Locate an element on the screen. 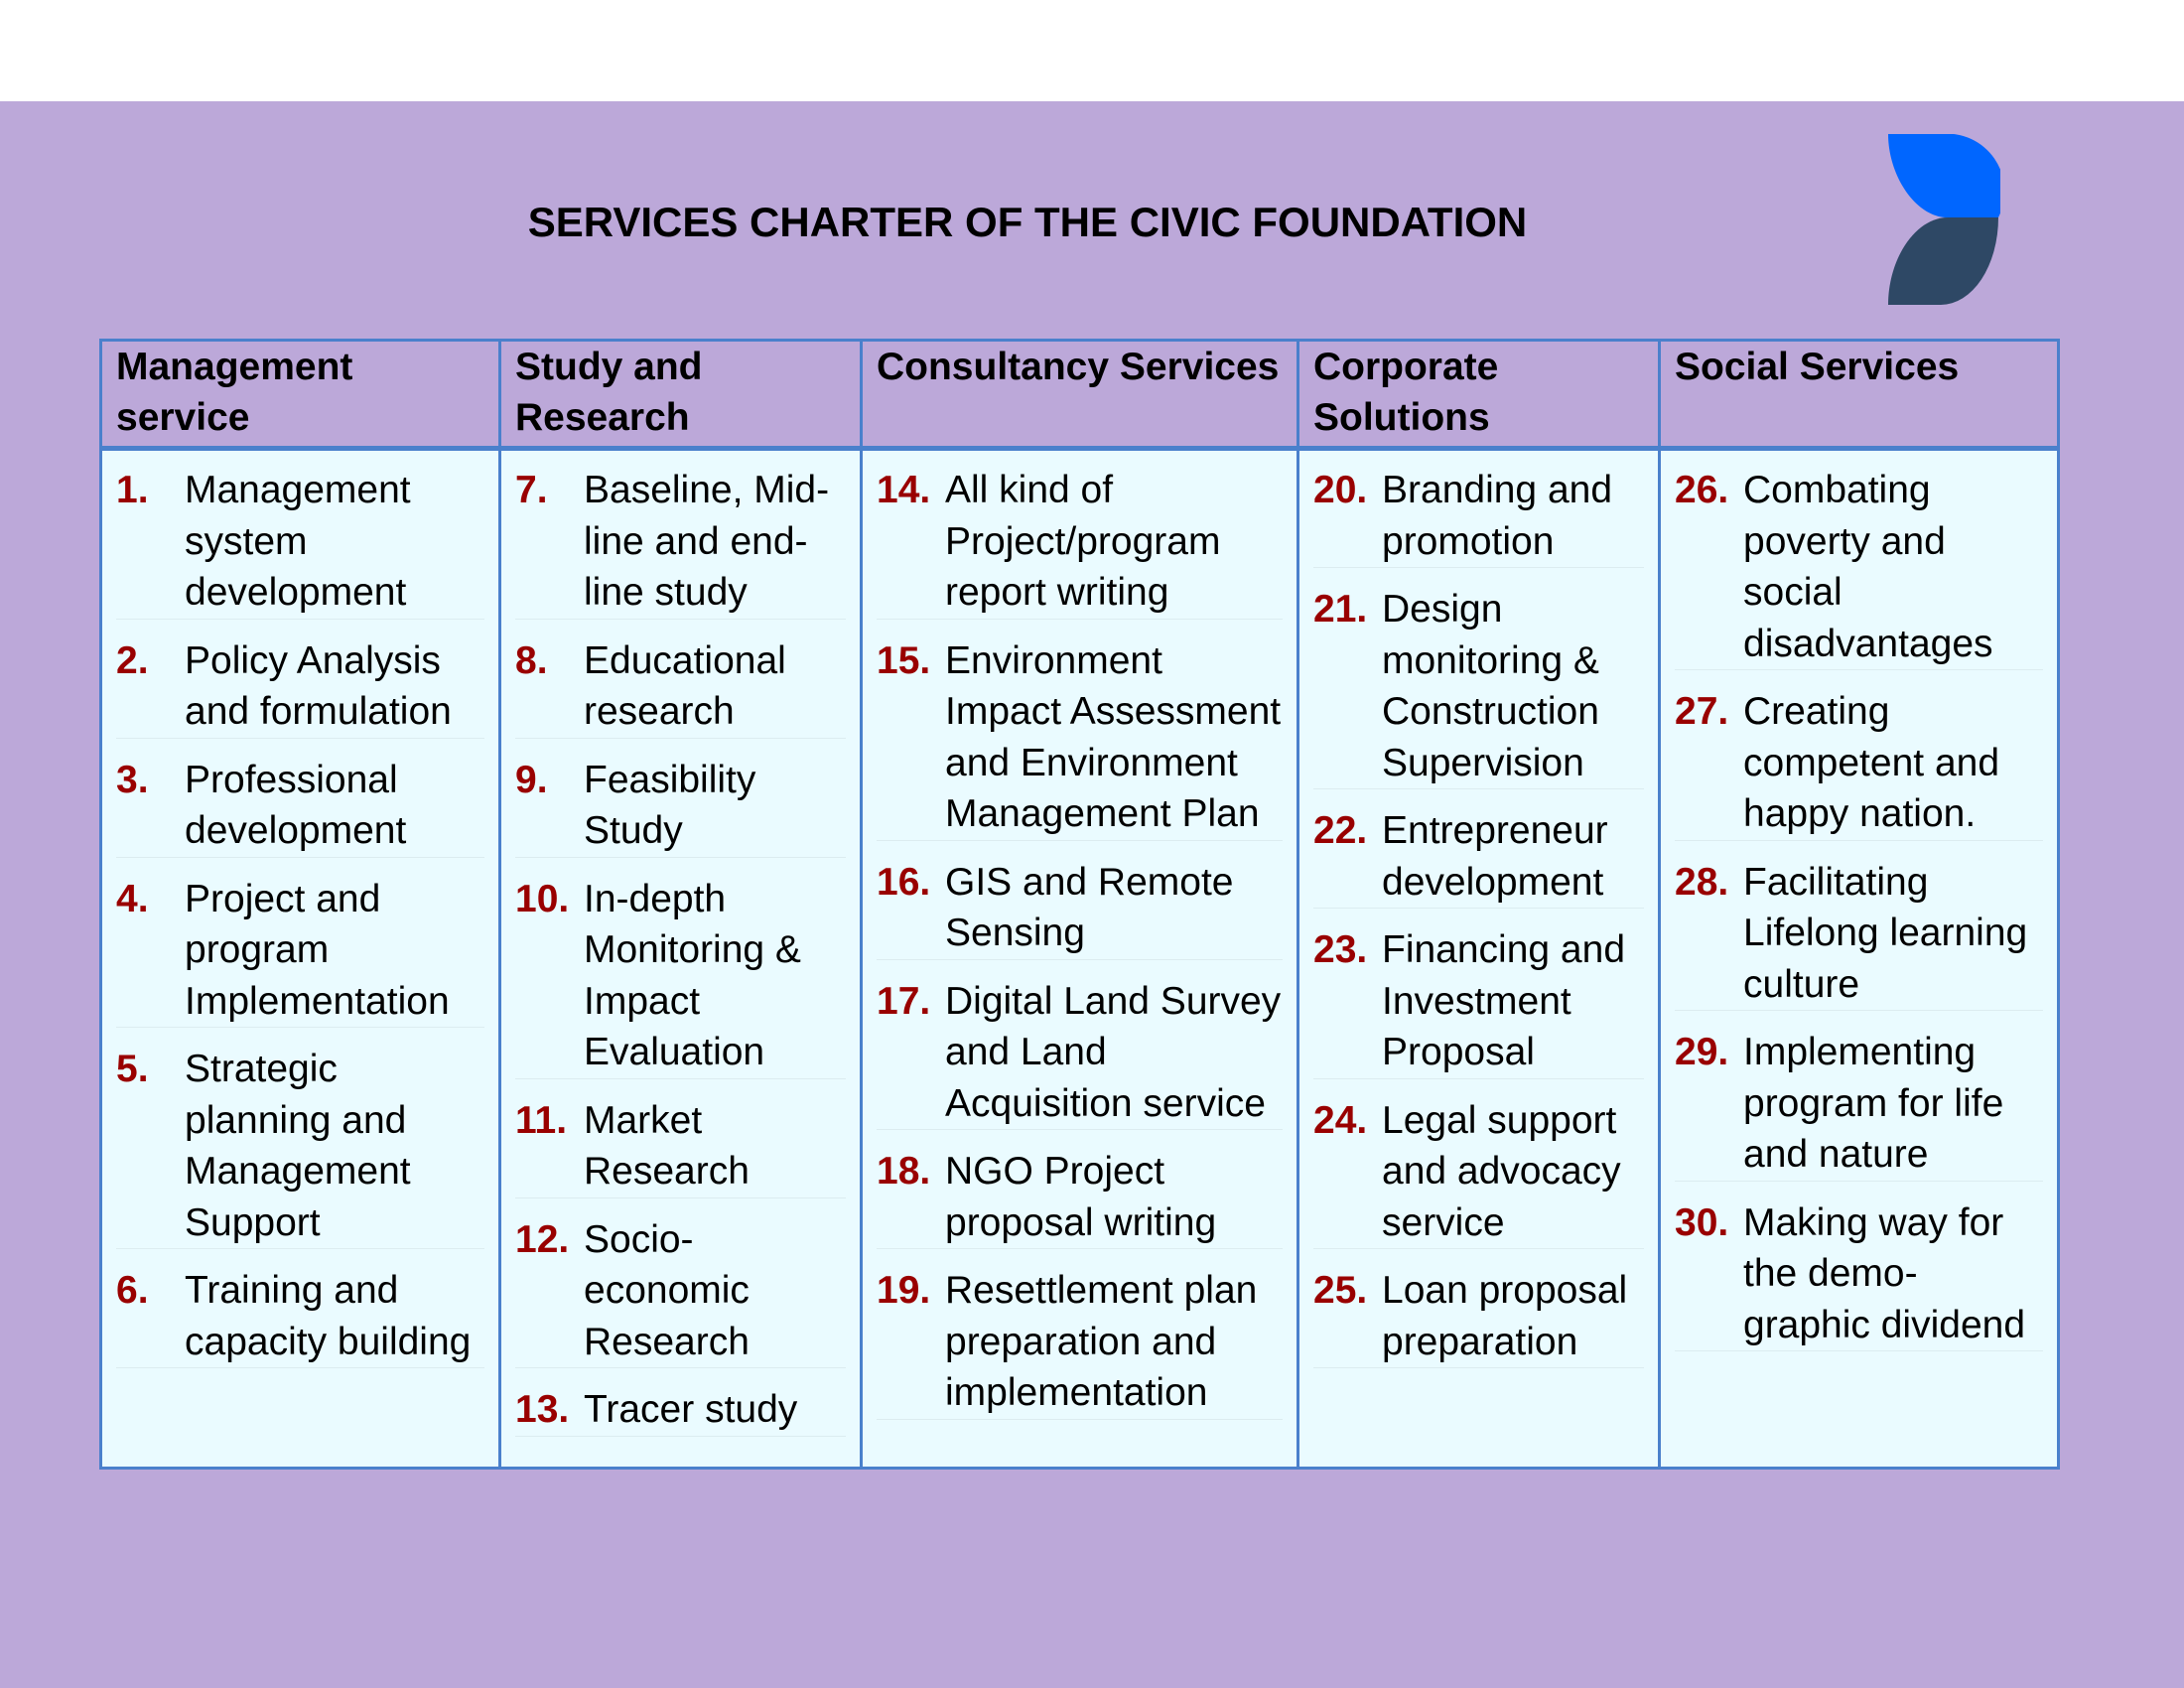 The image size is (2184, 1688). column-header-corporate-solutions: Corporate Solutions is located at coordinates (1479, 394).